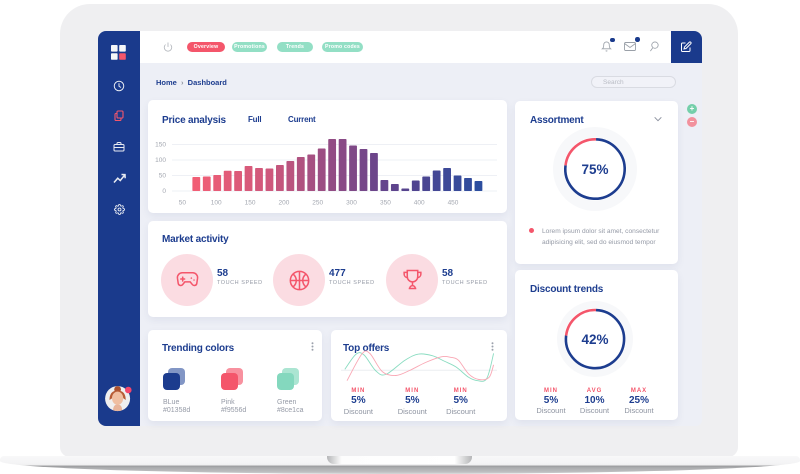  What do you see at coordinates (385, 203) in the screenshot?
I see `svg-text: 350` at bounding box center [385, 203].